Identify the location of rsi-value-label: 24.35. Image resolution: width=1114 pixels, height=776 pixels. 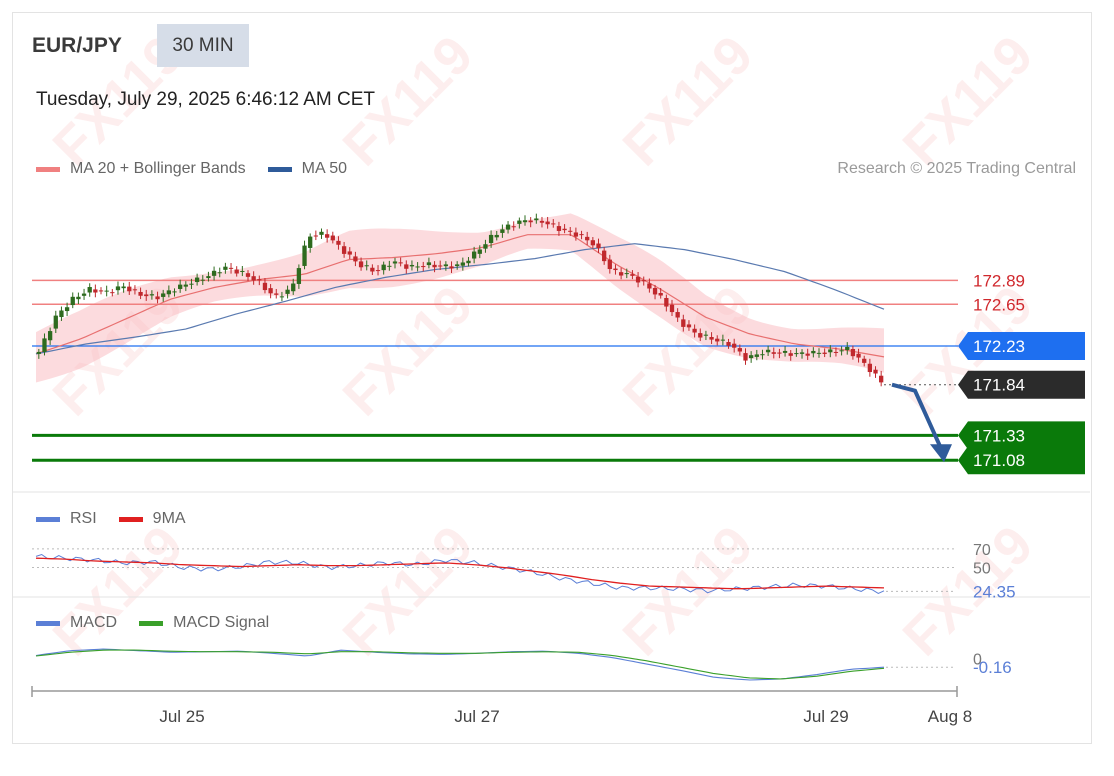
(994, 591).